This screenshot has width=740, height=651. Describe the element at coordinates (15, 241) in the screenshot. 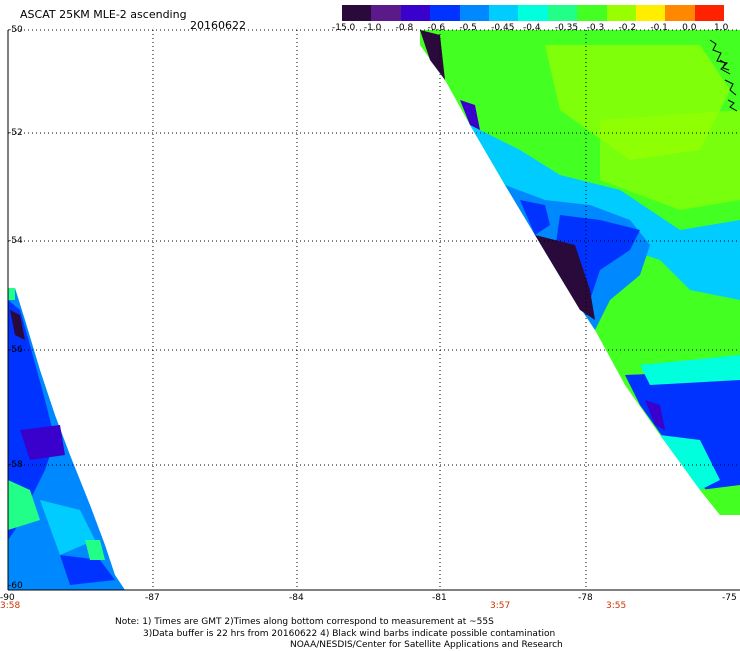

I see `lat-label: -54` at that location.